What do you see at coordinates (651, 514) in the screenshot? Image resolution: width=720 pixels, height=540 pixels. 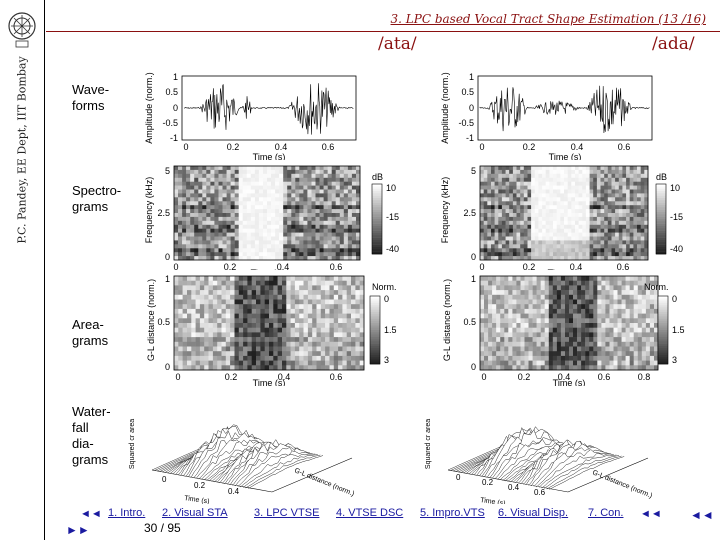 I see `nav-home-button: ◄◄` at bounding box center [651, 514].